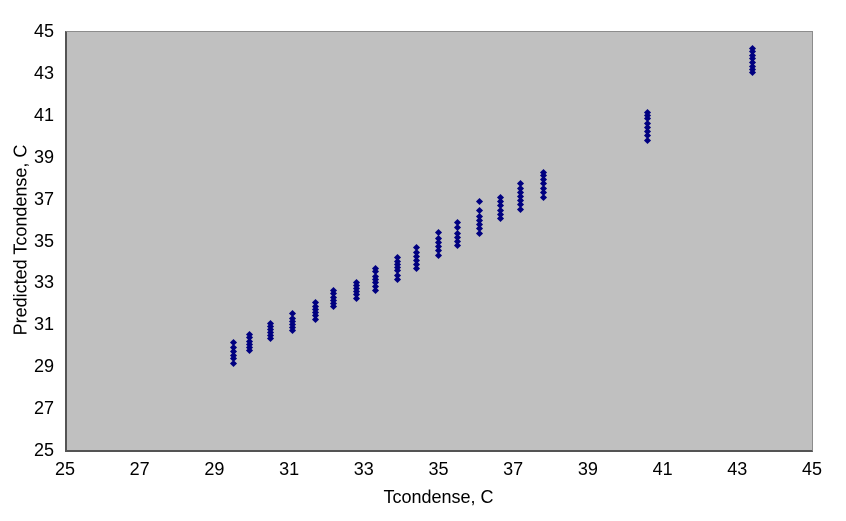  I want to click on y-tick-label: 33, so click(43, 282).